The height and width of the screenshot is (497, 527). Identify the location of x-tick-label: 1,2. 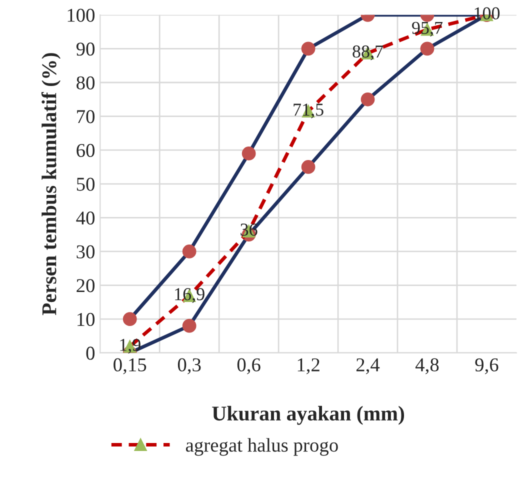
(309, 366).